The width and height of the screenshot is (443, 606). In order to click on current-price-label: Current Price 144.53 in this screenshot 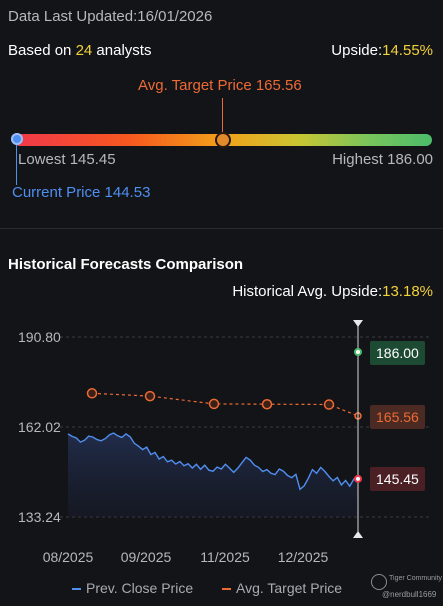, I will do `click(81, 192)`.